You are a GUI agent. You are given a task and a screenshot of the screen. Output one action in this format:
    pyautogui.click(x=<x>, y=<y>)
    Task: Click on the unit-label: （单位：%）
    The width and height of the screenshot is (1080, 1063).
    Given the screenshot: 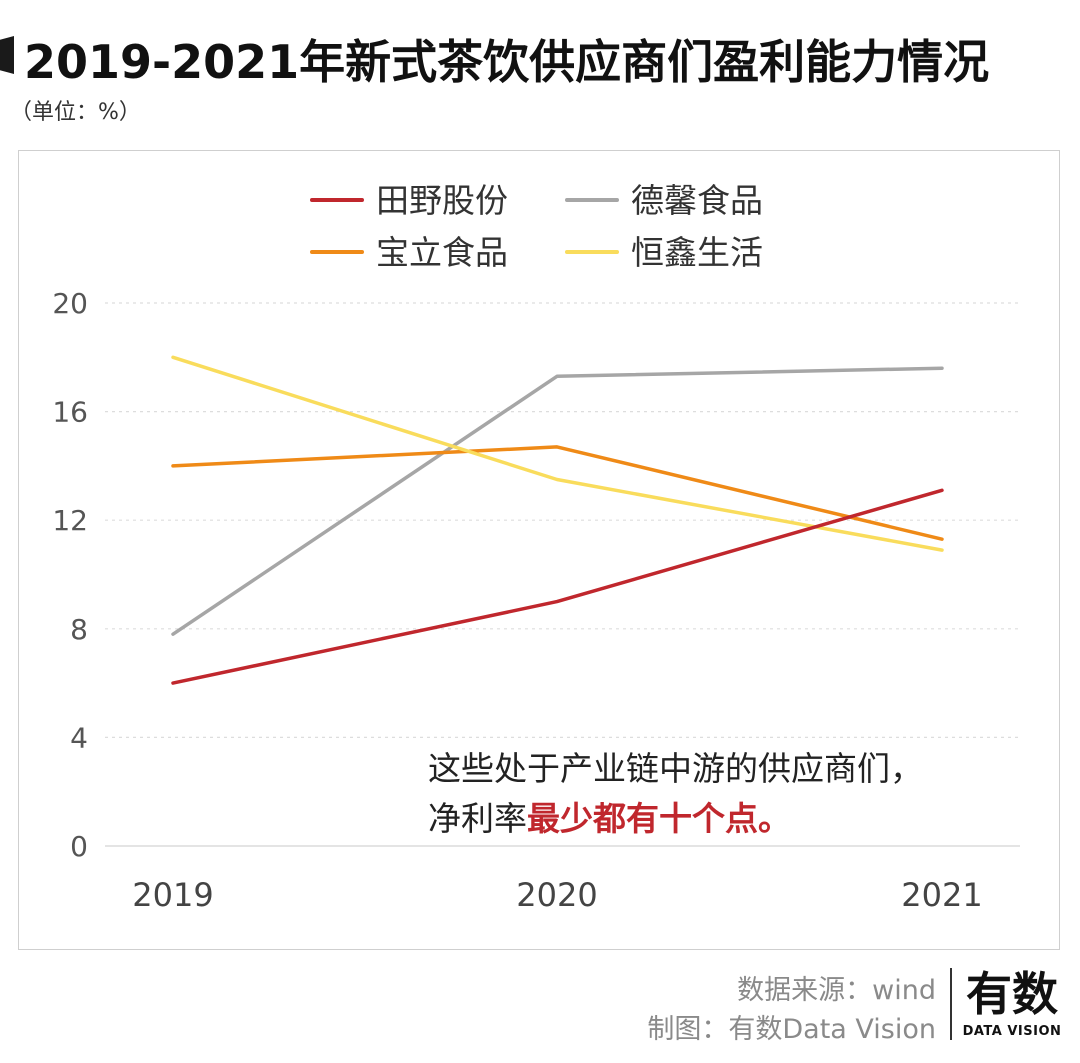 What is the action you would take?
    pyautogui.click(x=75, y=112)
    